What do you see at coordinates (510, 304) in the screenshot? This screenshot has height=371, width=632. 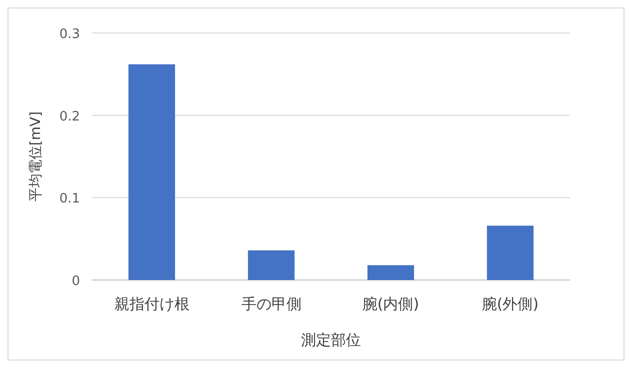 I see `x-tick-label: 腕(外側)` at bounding box center [510, 304].